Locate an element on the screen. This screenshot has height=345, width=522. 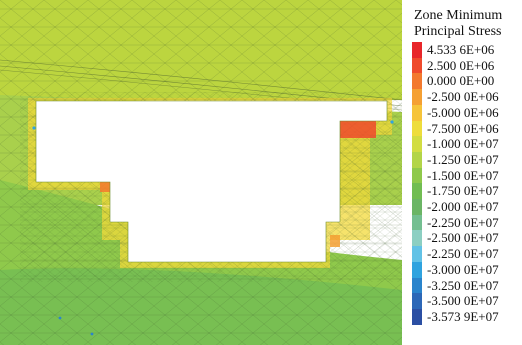
legend-entry: 2.500 0E+06 is located at coordinates (453, 65).